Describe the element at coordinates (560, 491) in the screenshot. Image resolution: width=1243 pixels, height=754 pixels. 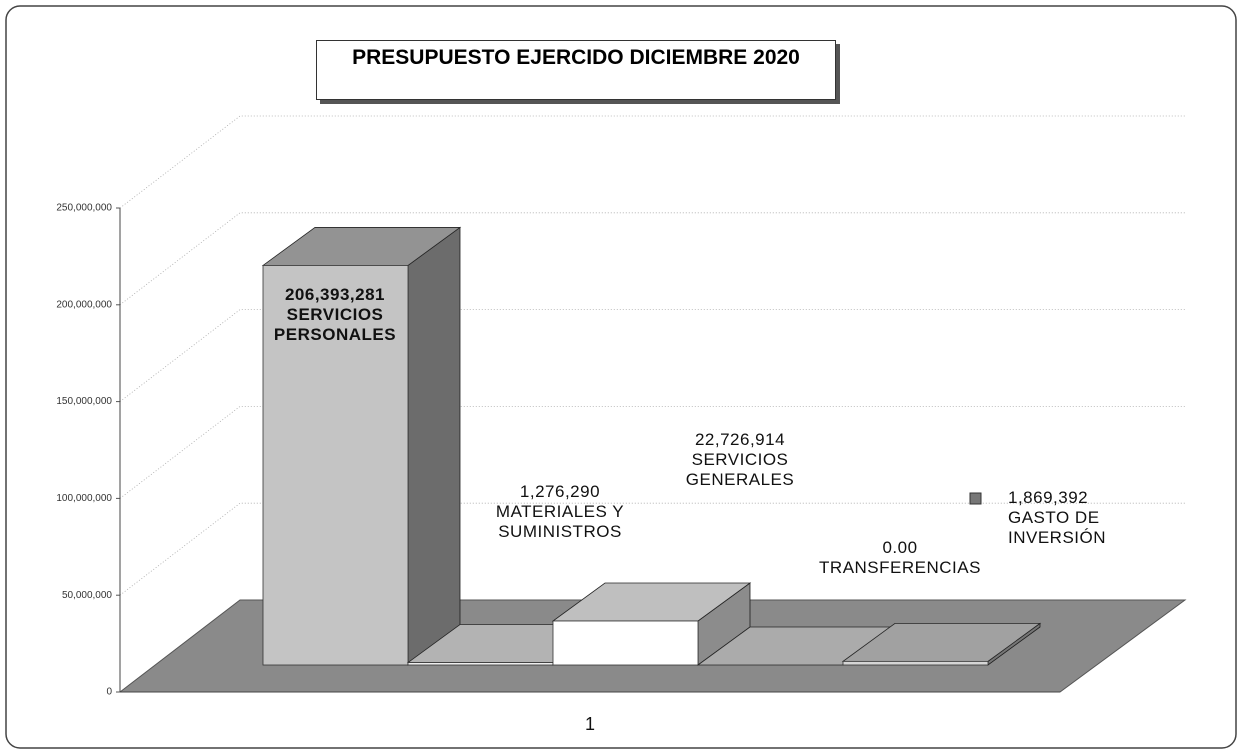
I see `data-label-value: 1,276,290` at that location.